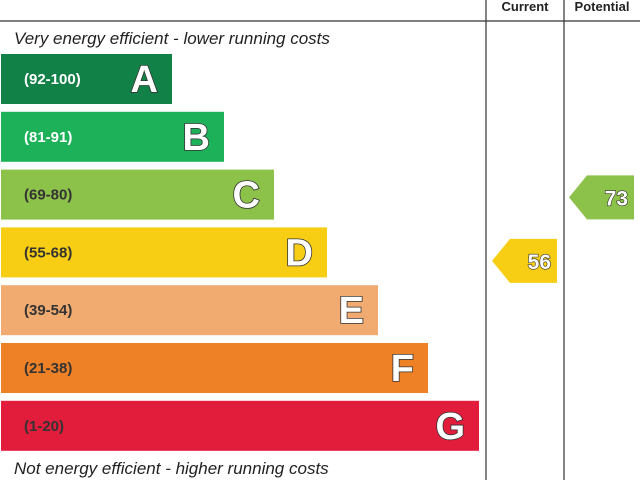 Image resolution: width=640 pixels, height=480 pixels. I want to click on band-f-range: (21-38), so click(48, 368).